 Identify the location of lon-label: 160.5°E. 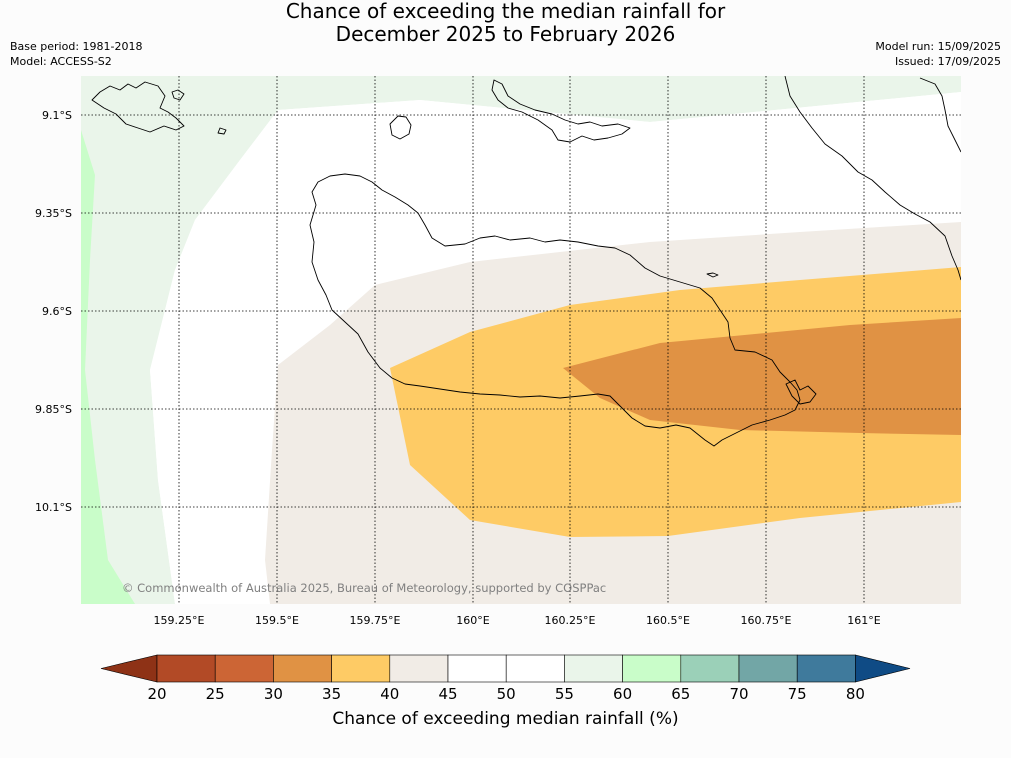
(668, 620).